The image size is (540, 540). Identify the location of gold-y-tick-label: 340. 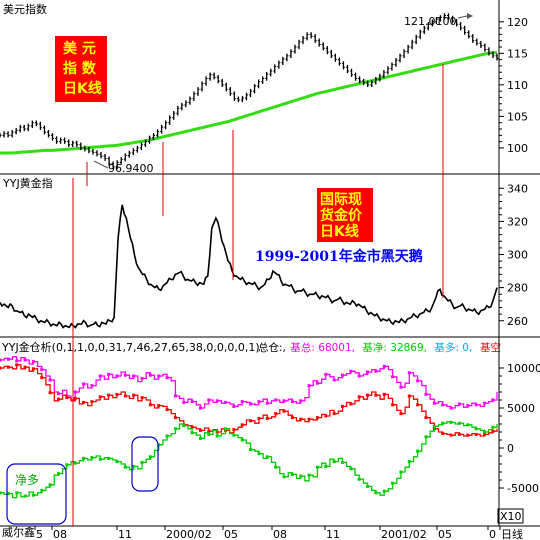
(517, 188).